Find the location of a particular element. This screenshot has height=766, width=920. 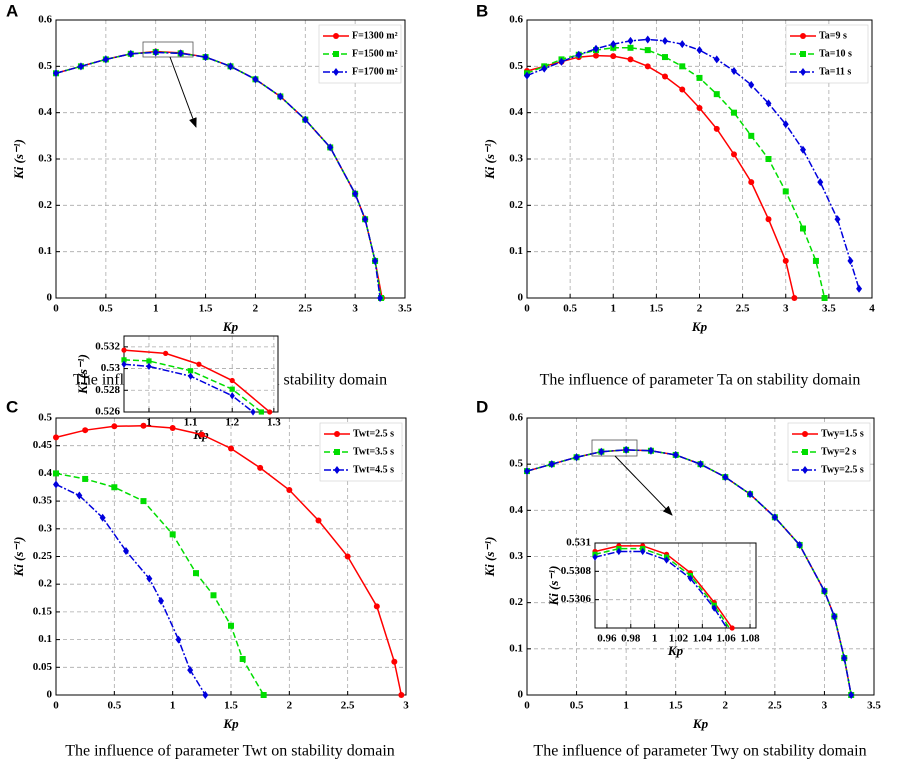

y-tick-label: 0.35 is located at coordinates (43, 501).